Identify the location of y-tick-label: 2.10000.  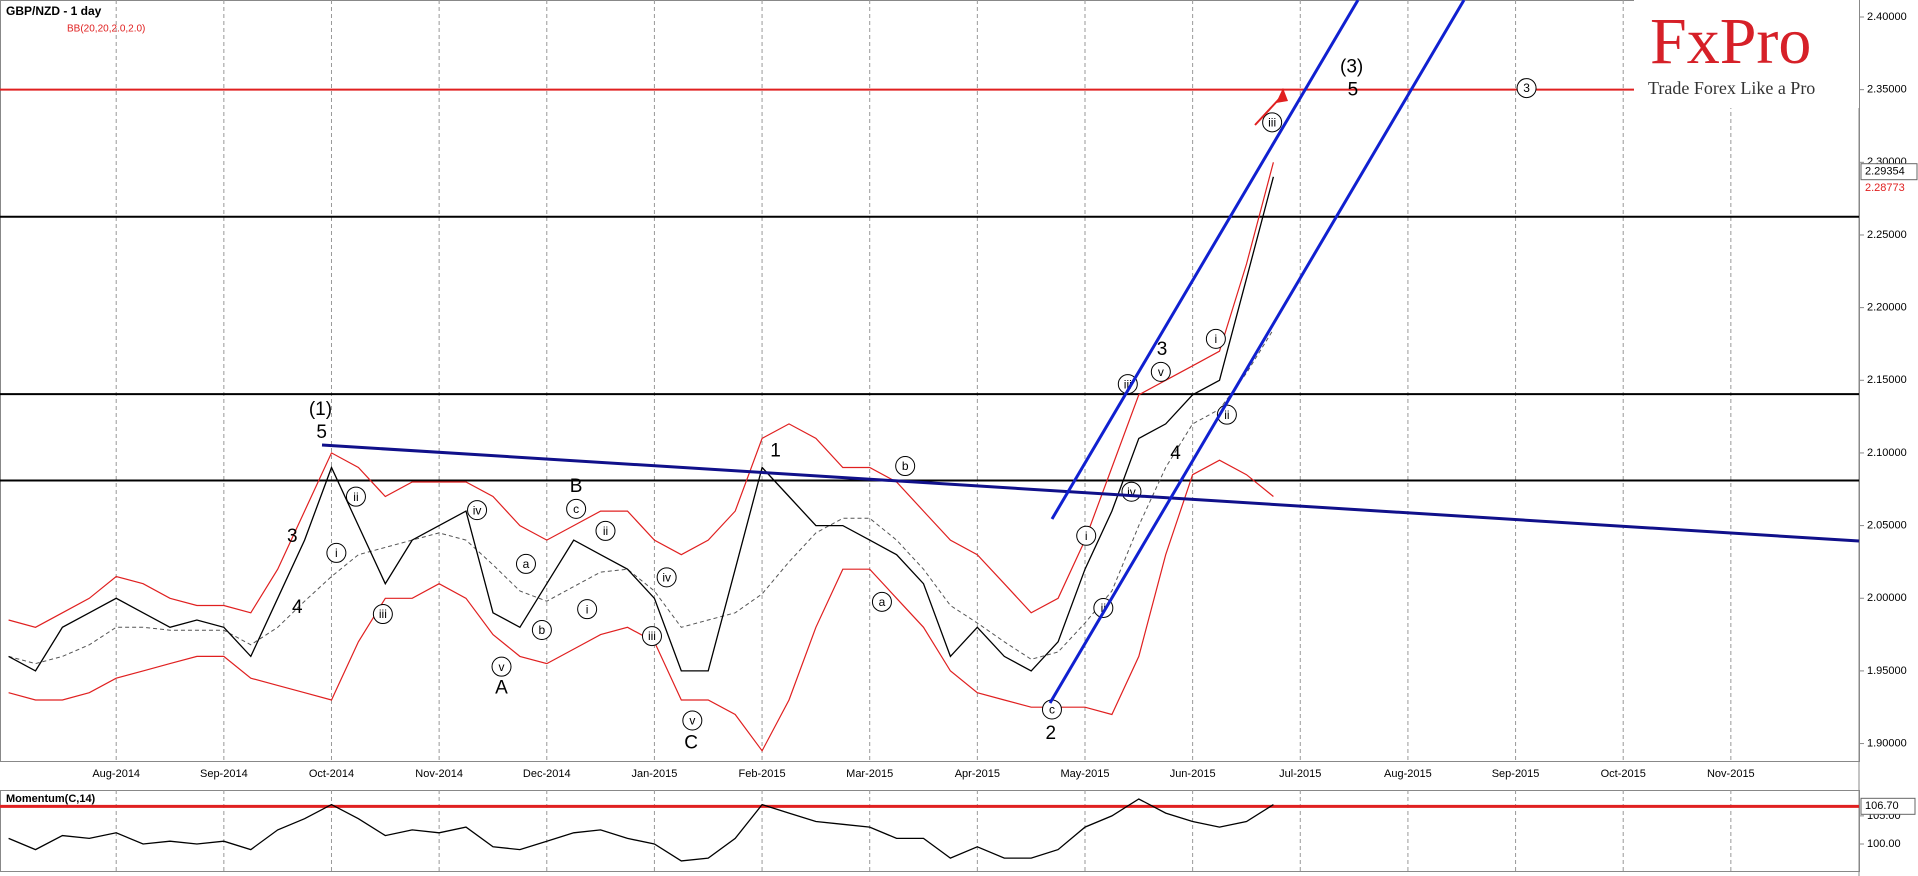
(1887, 453).